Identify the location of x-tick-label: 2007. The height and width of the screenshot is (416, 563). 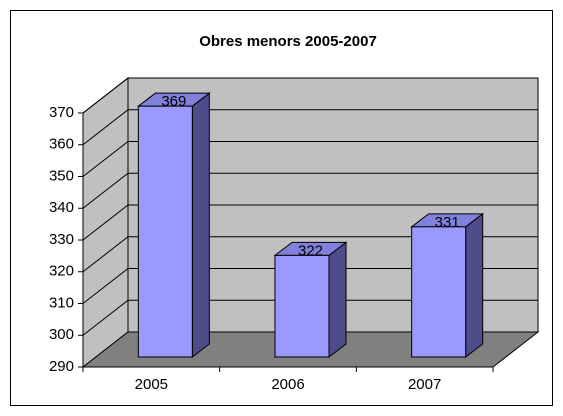
(424, 384).